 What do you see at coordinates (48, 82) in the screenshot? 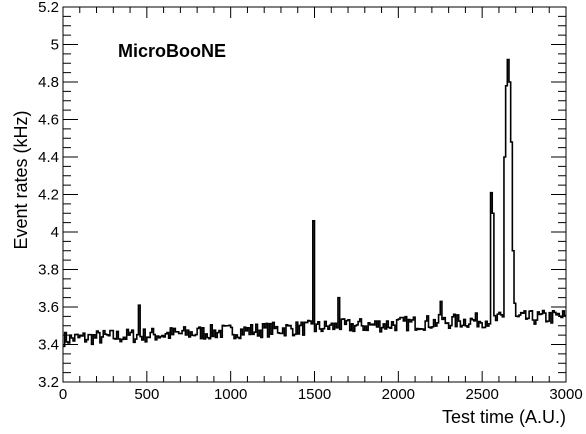
I see `y-tick-label: 4.8` at bounding box center [48, 82].